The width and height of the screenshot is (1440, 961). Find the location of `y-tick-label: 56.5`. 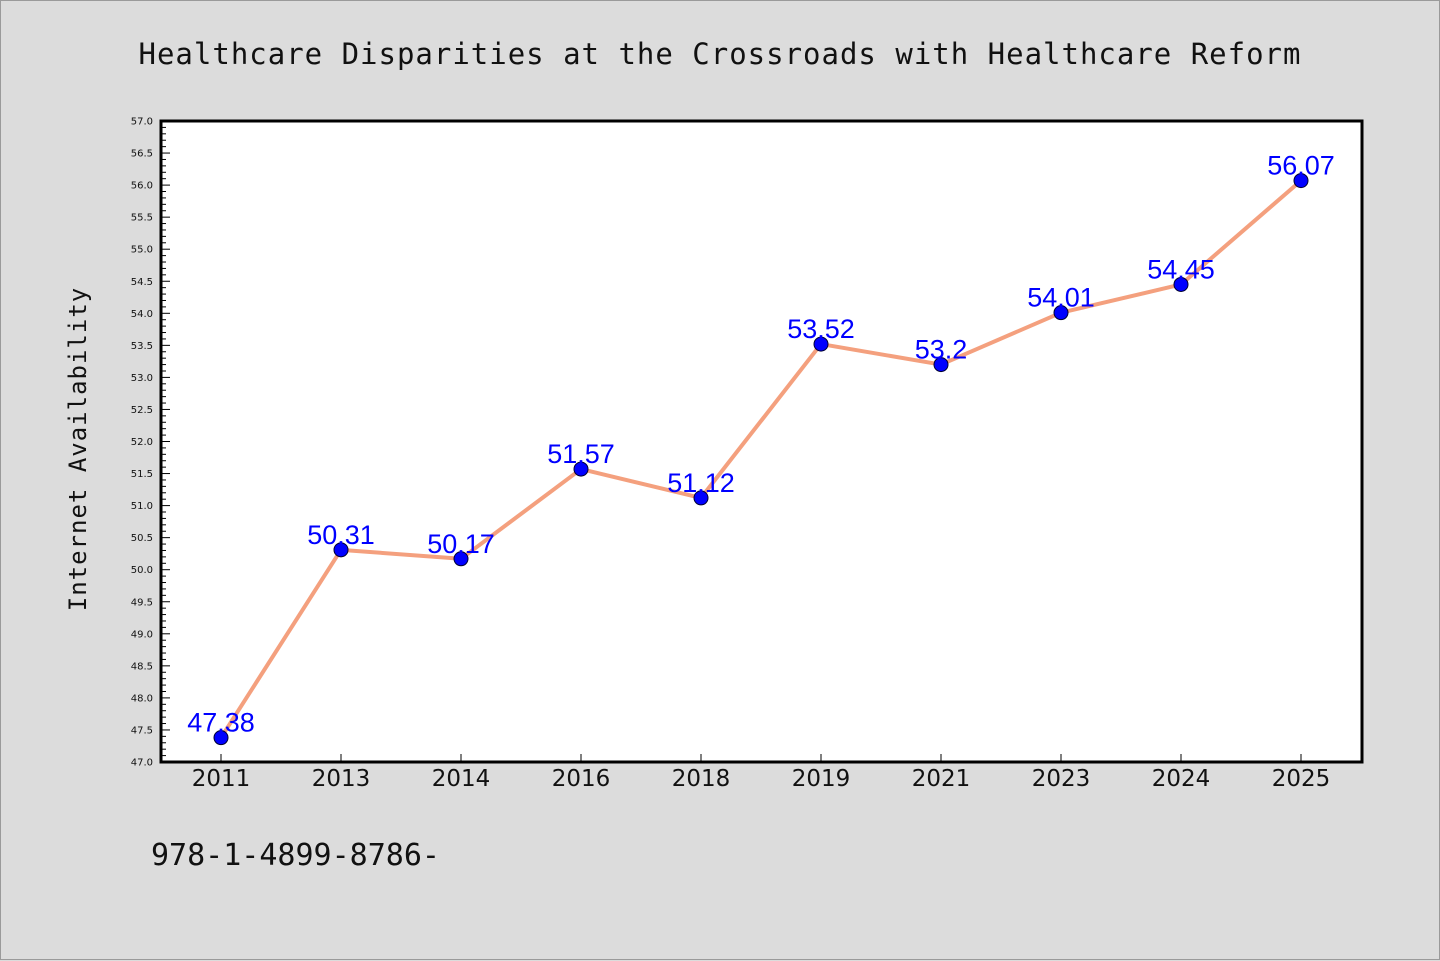

y-tick-label: 56.5 is located at coordinates (142, 154).